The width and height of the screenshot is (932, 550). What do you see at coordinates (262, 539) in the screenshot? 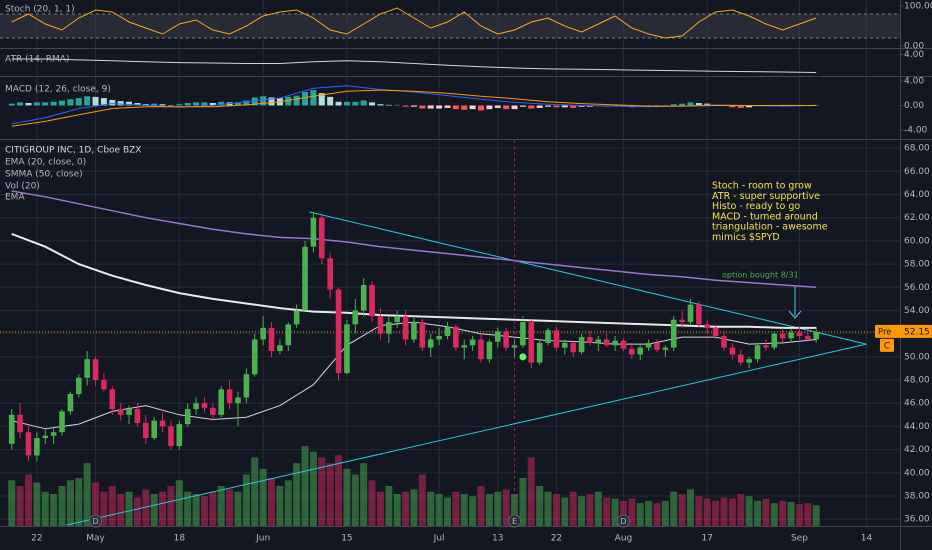
I see `x-tick-label: Jun` at bounding box center [262, 539].